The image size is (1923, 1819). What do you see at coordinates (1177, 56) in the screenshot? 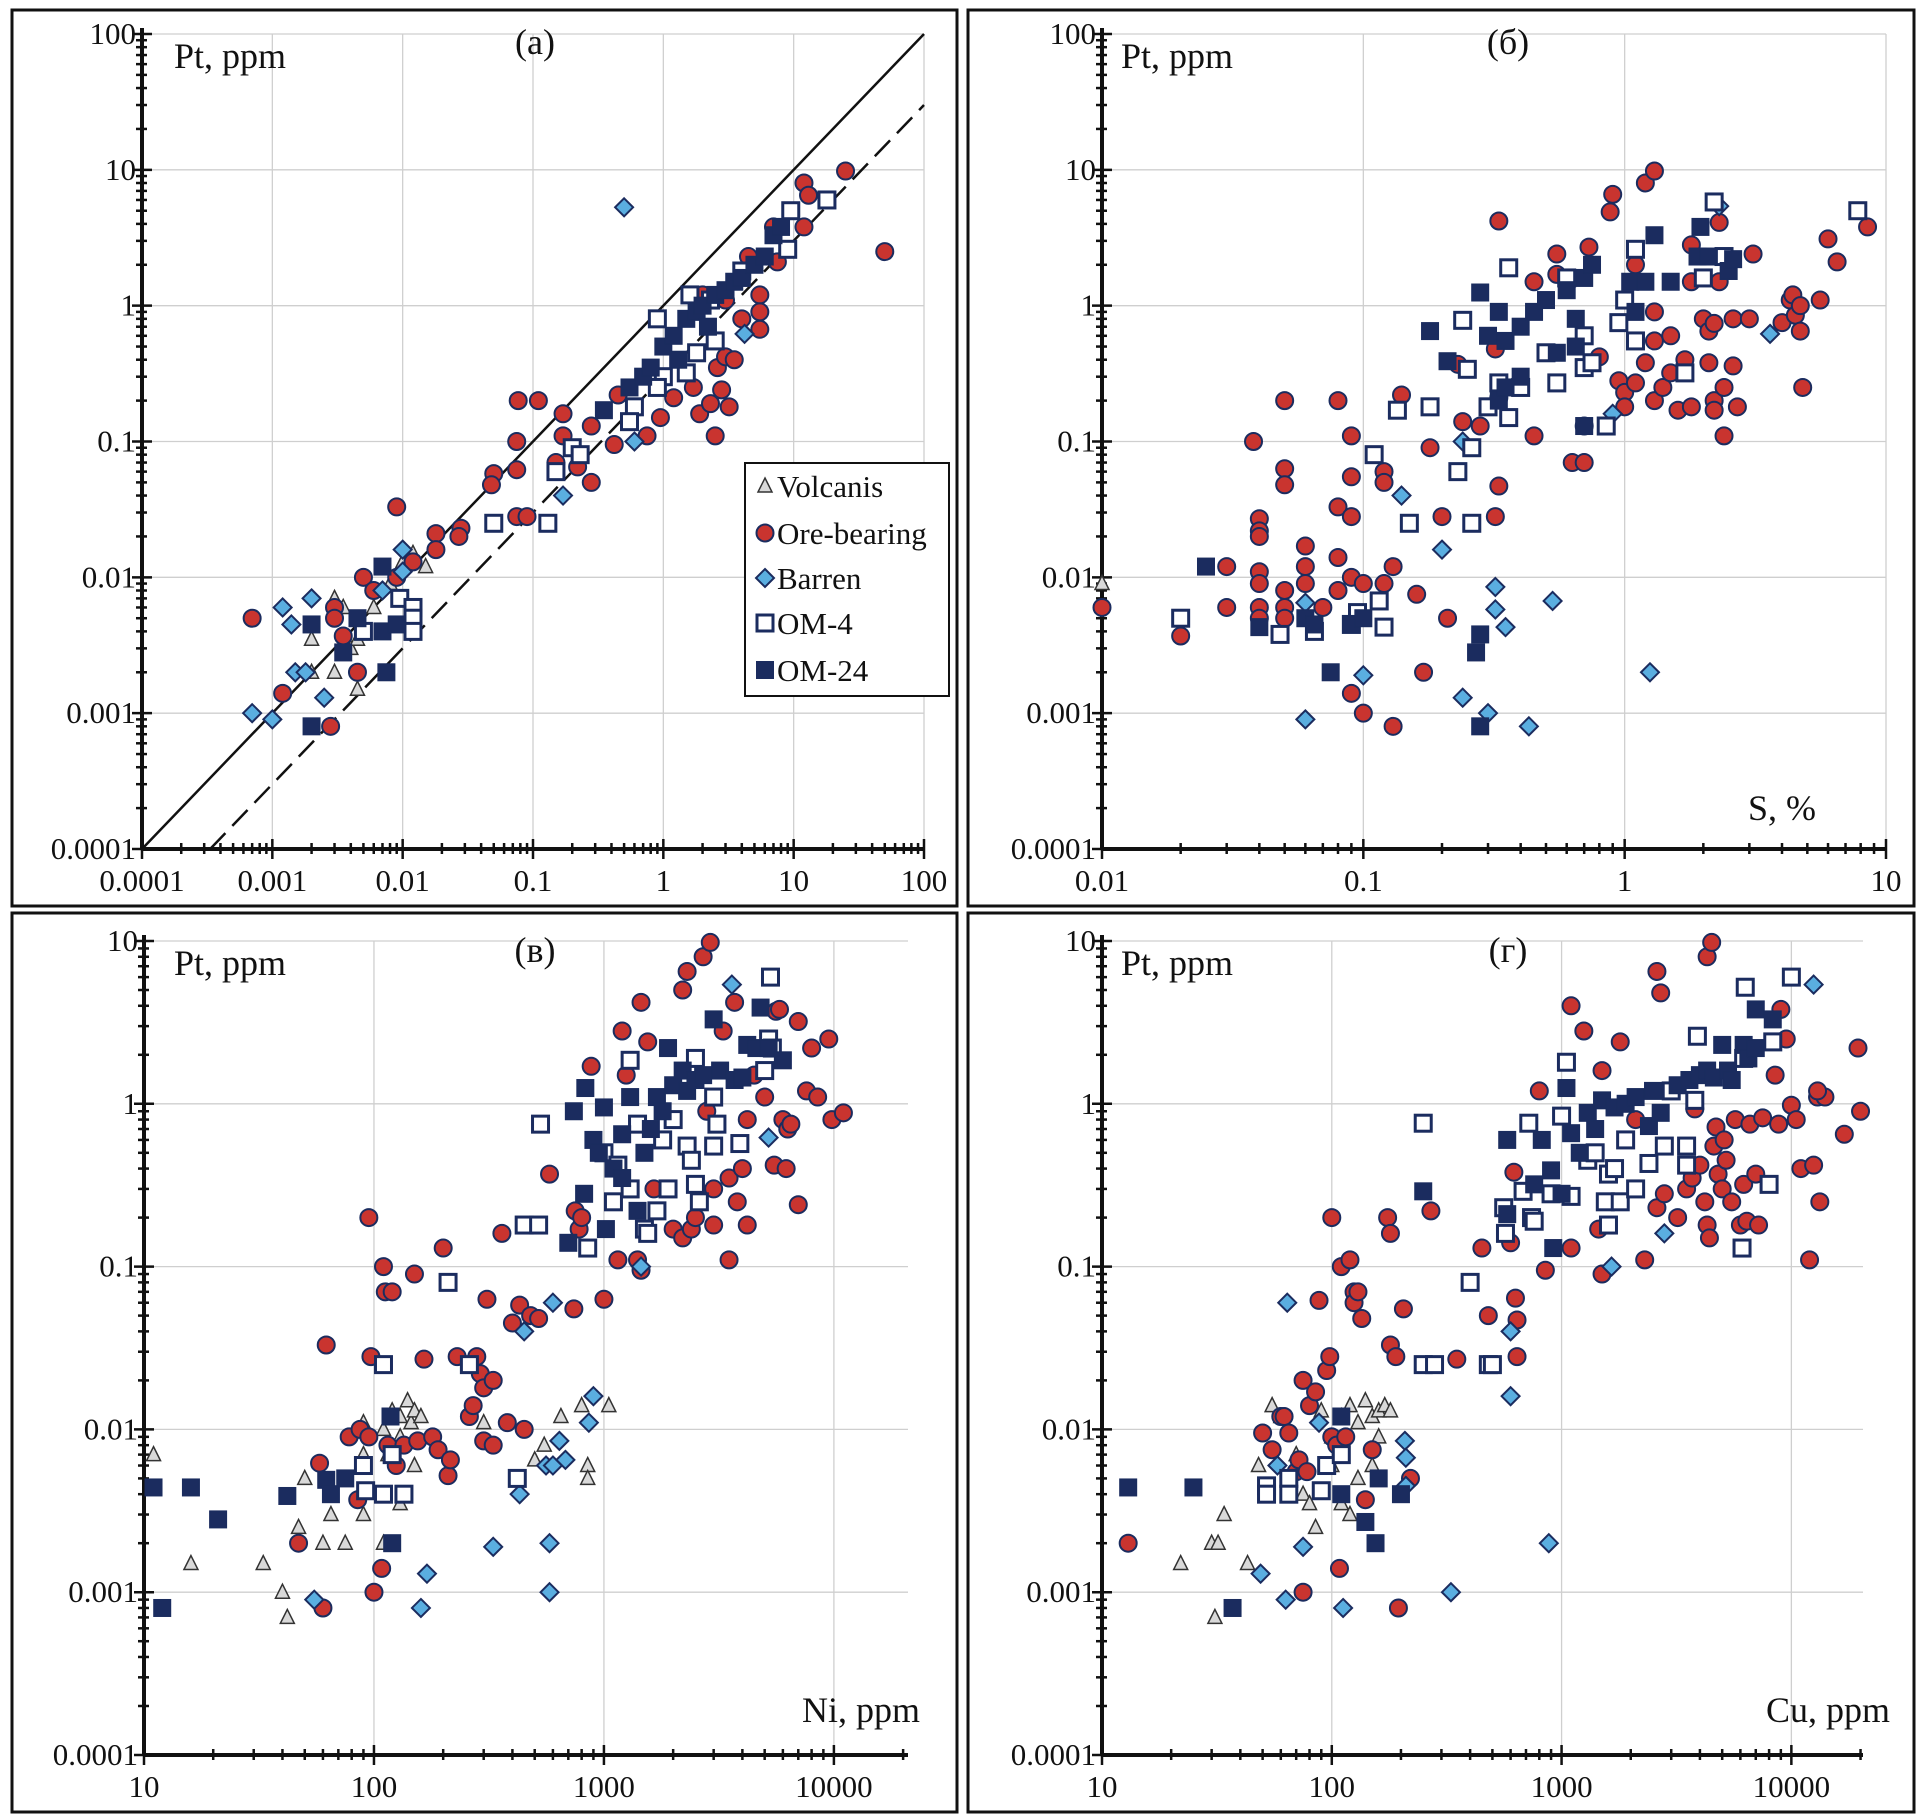
I see `y-axis-title: Pt, ppm` at bounding box center [1177, 56].